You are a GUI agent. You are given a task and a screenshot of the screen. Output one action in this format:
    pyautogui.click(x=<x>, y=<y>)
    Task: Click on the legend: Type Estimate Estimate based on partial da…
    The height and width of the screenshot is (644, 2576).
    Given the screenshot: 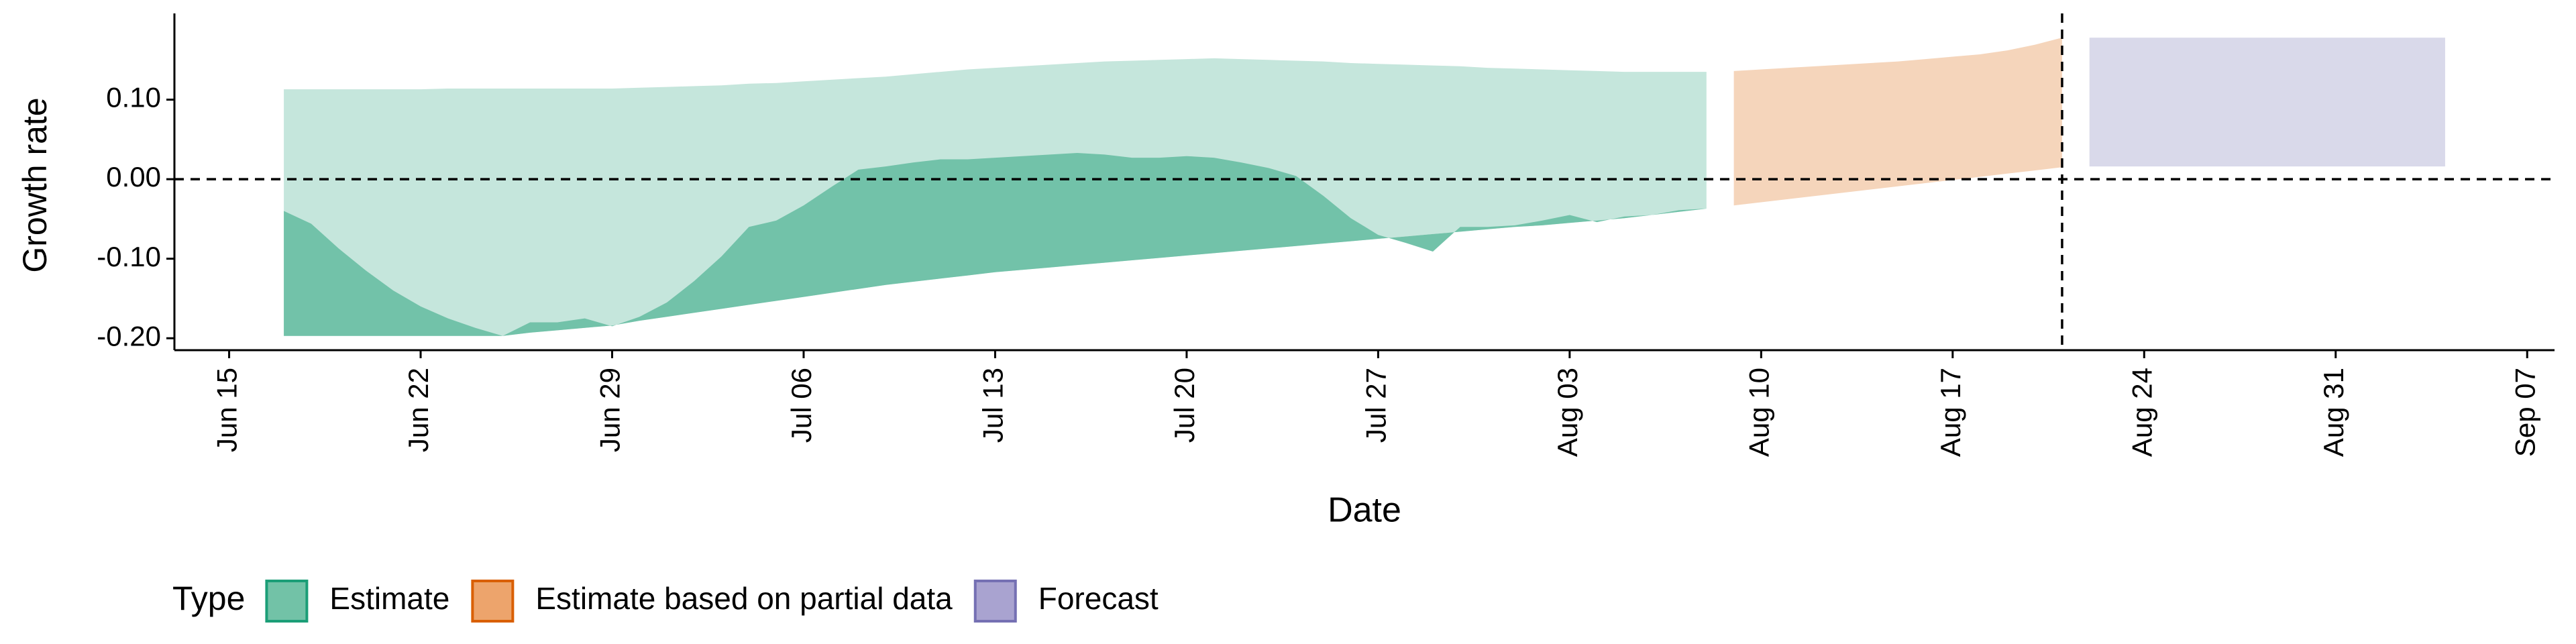 What is the action you would take?
    pyautogui.click(x=665, y=601)
    